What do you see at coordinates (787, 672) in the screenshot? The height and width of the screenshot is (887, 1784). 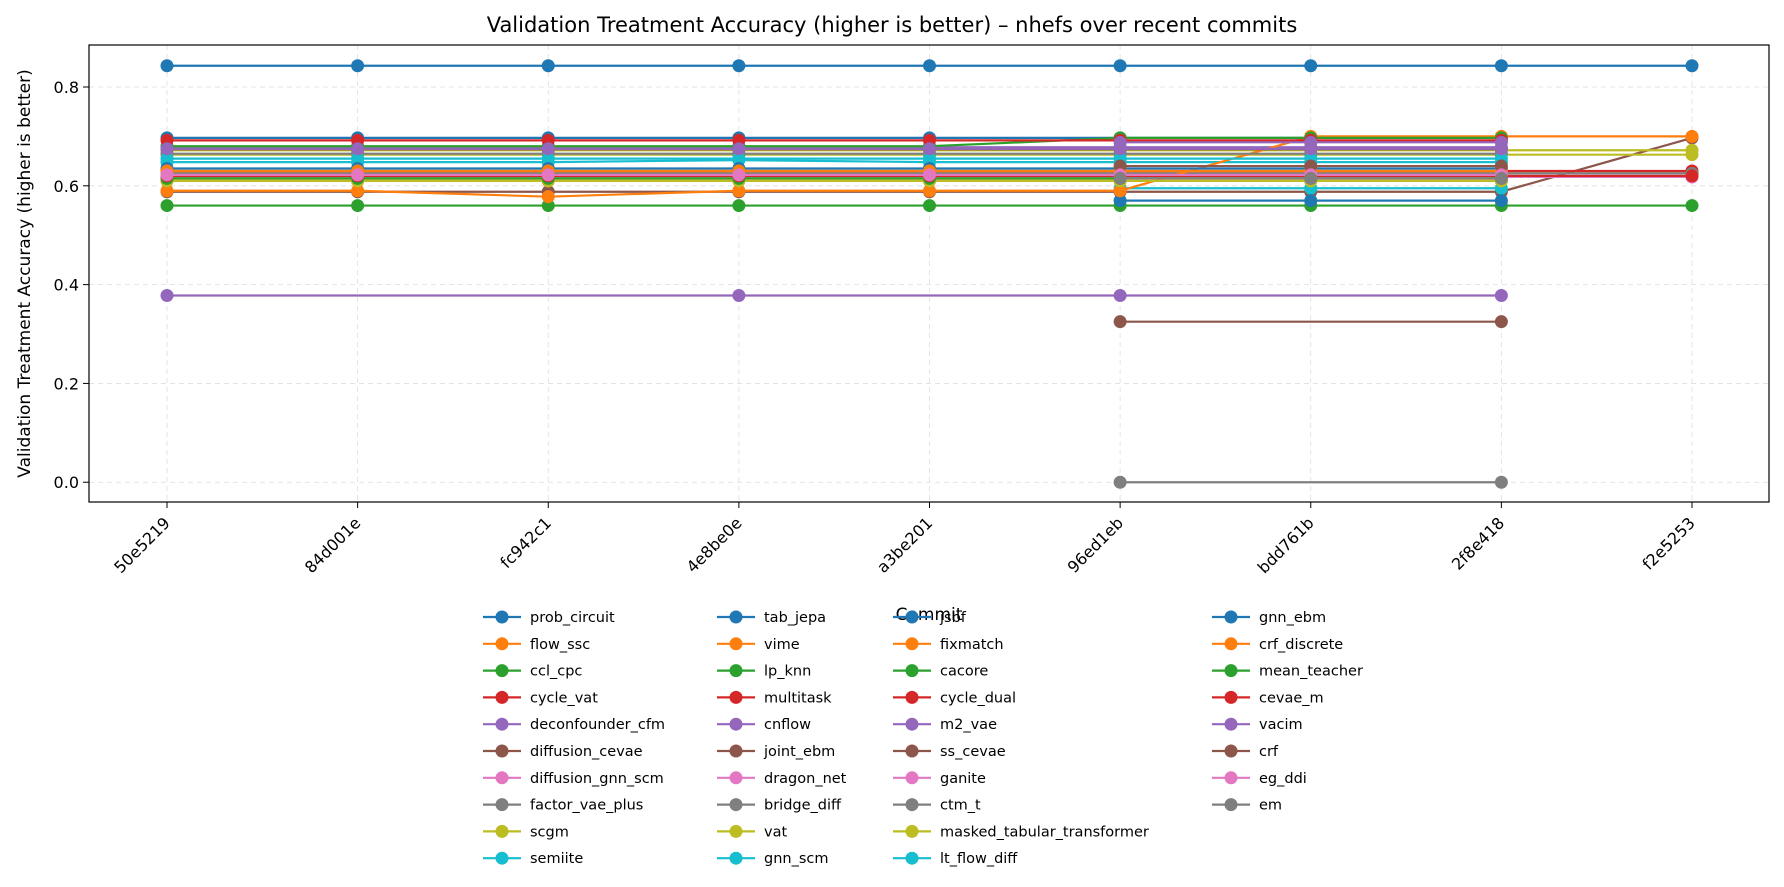 I see `legend-label: lp_knn` at bounding box center [787, 672].